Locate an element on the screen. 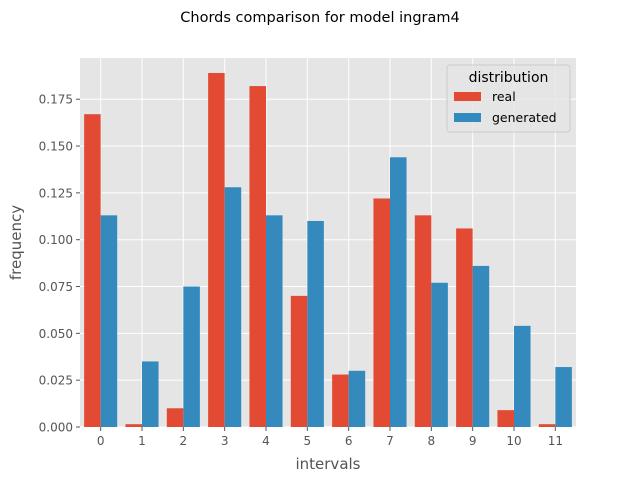 This screenshot has width=640, height=485. x-tick-label: 3 is located at coordinates (225, 441).